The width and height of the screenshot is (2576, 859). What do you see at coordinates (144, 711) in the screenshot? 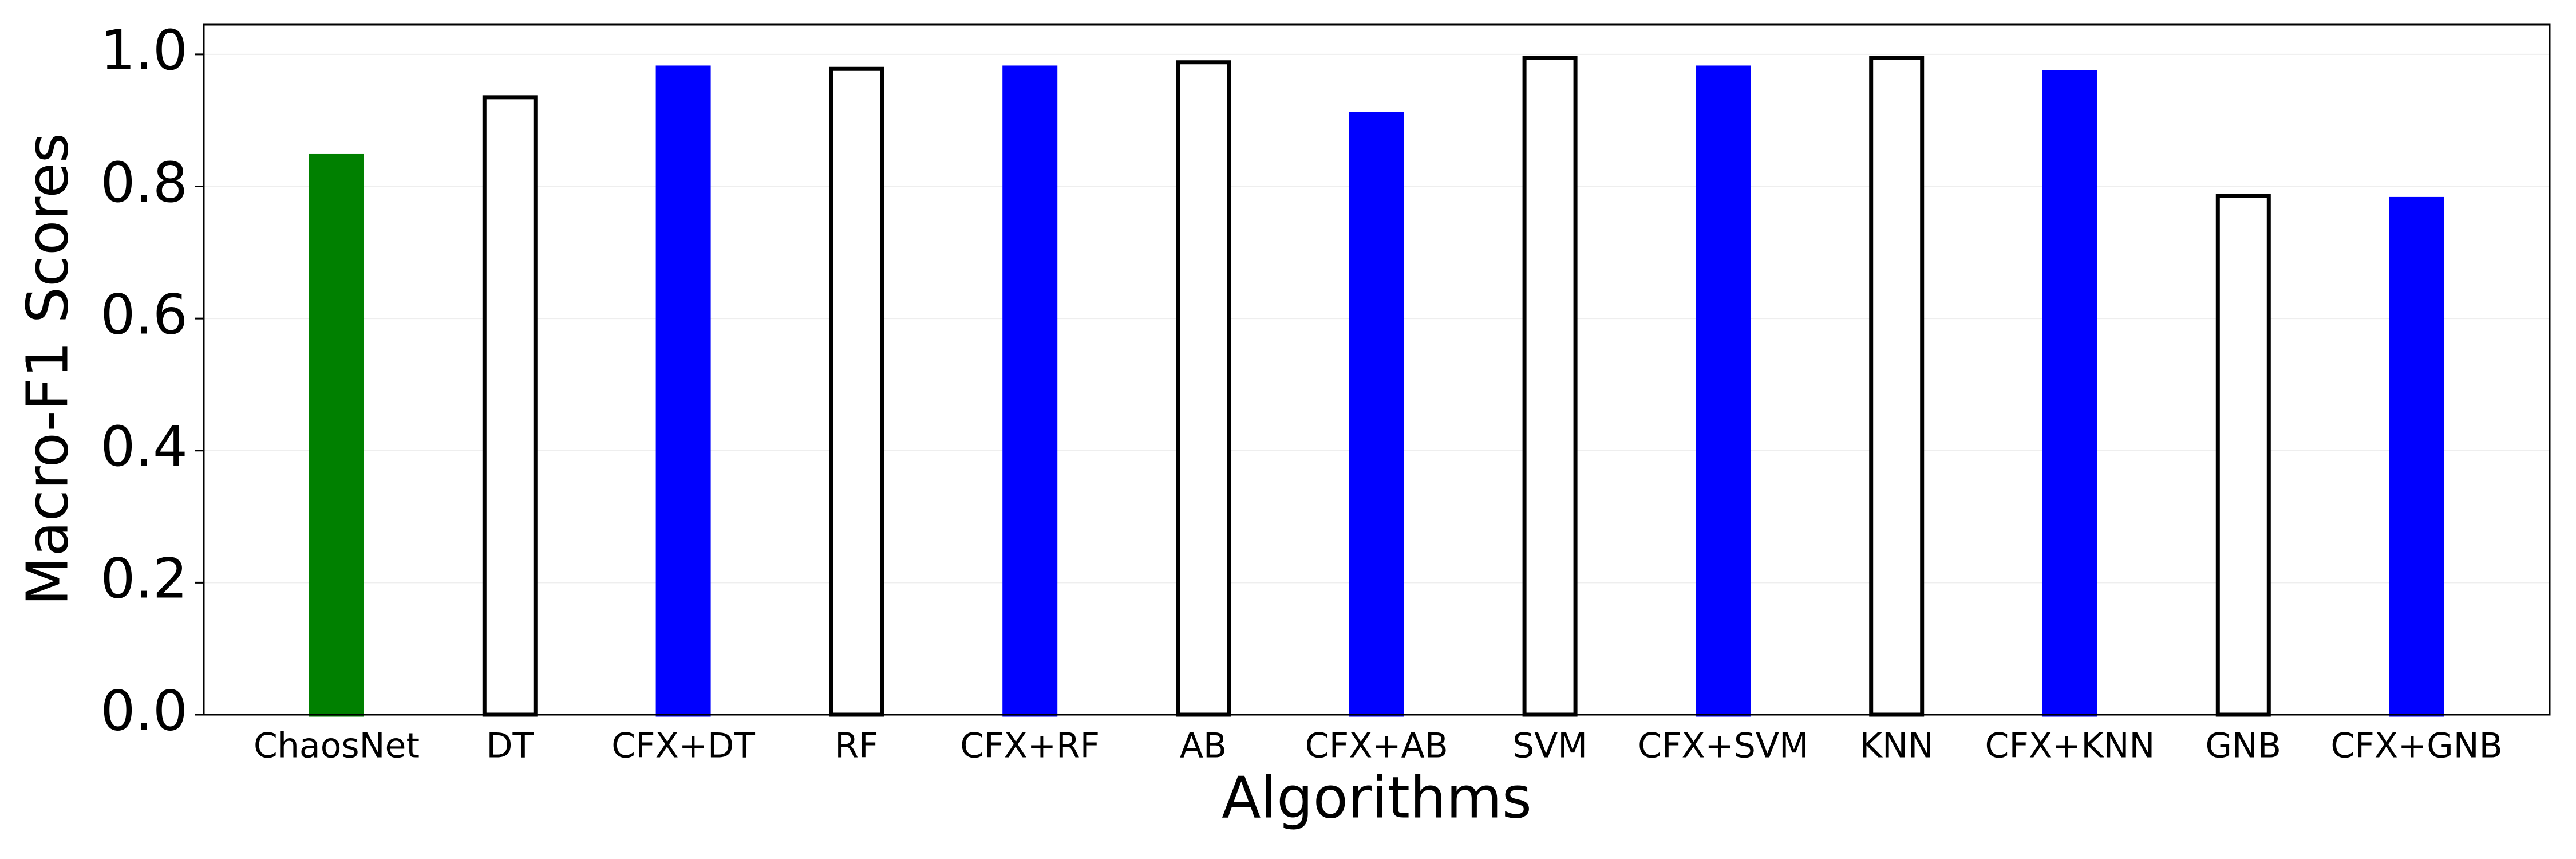
I see `y-tick-label: 0.0` at bounding box center [144, 711].